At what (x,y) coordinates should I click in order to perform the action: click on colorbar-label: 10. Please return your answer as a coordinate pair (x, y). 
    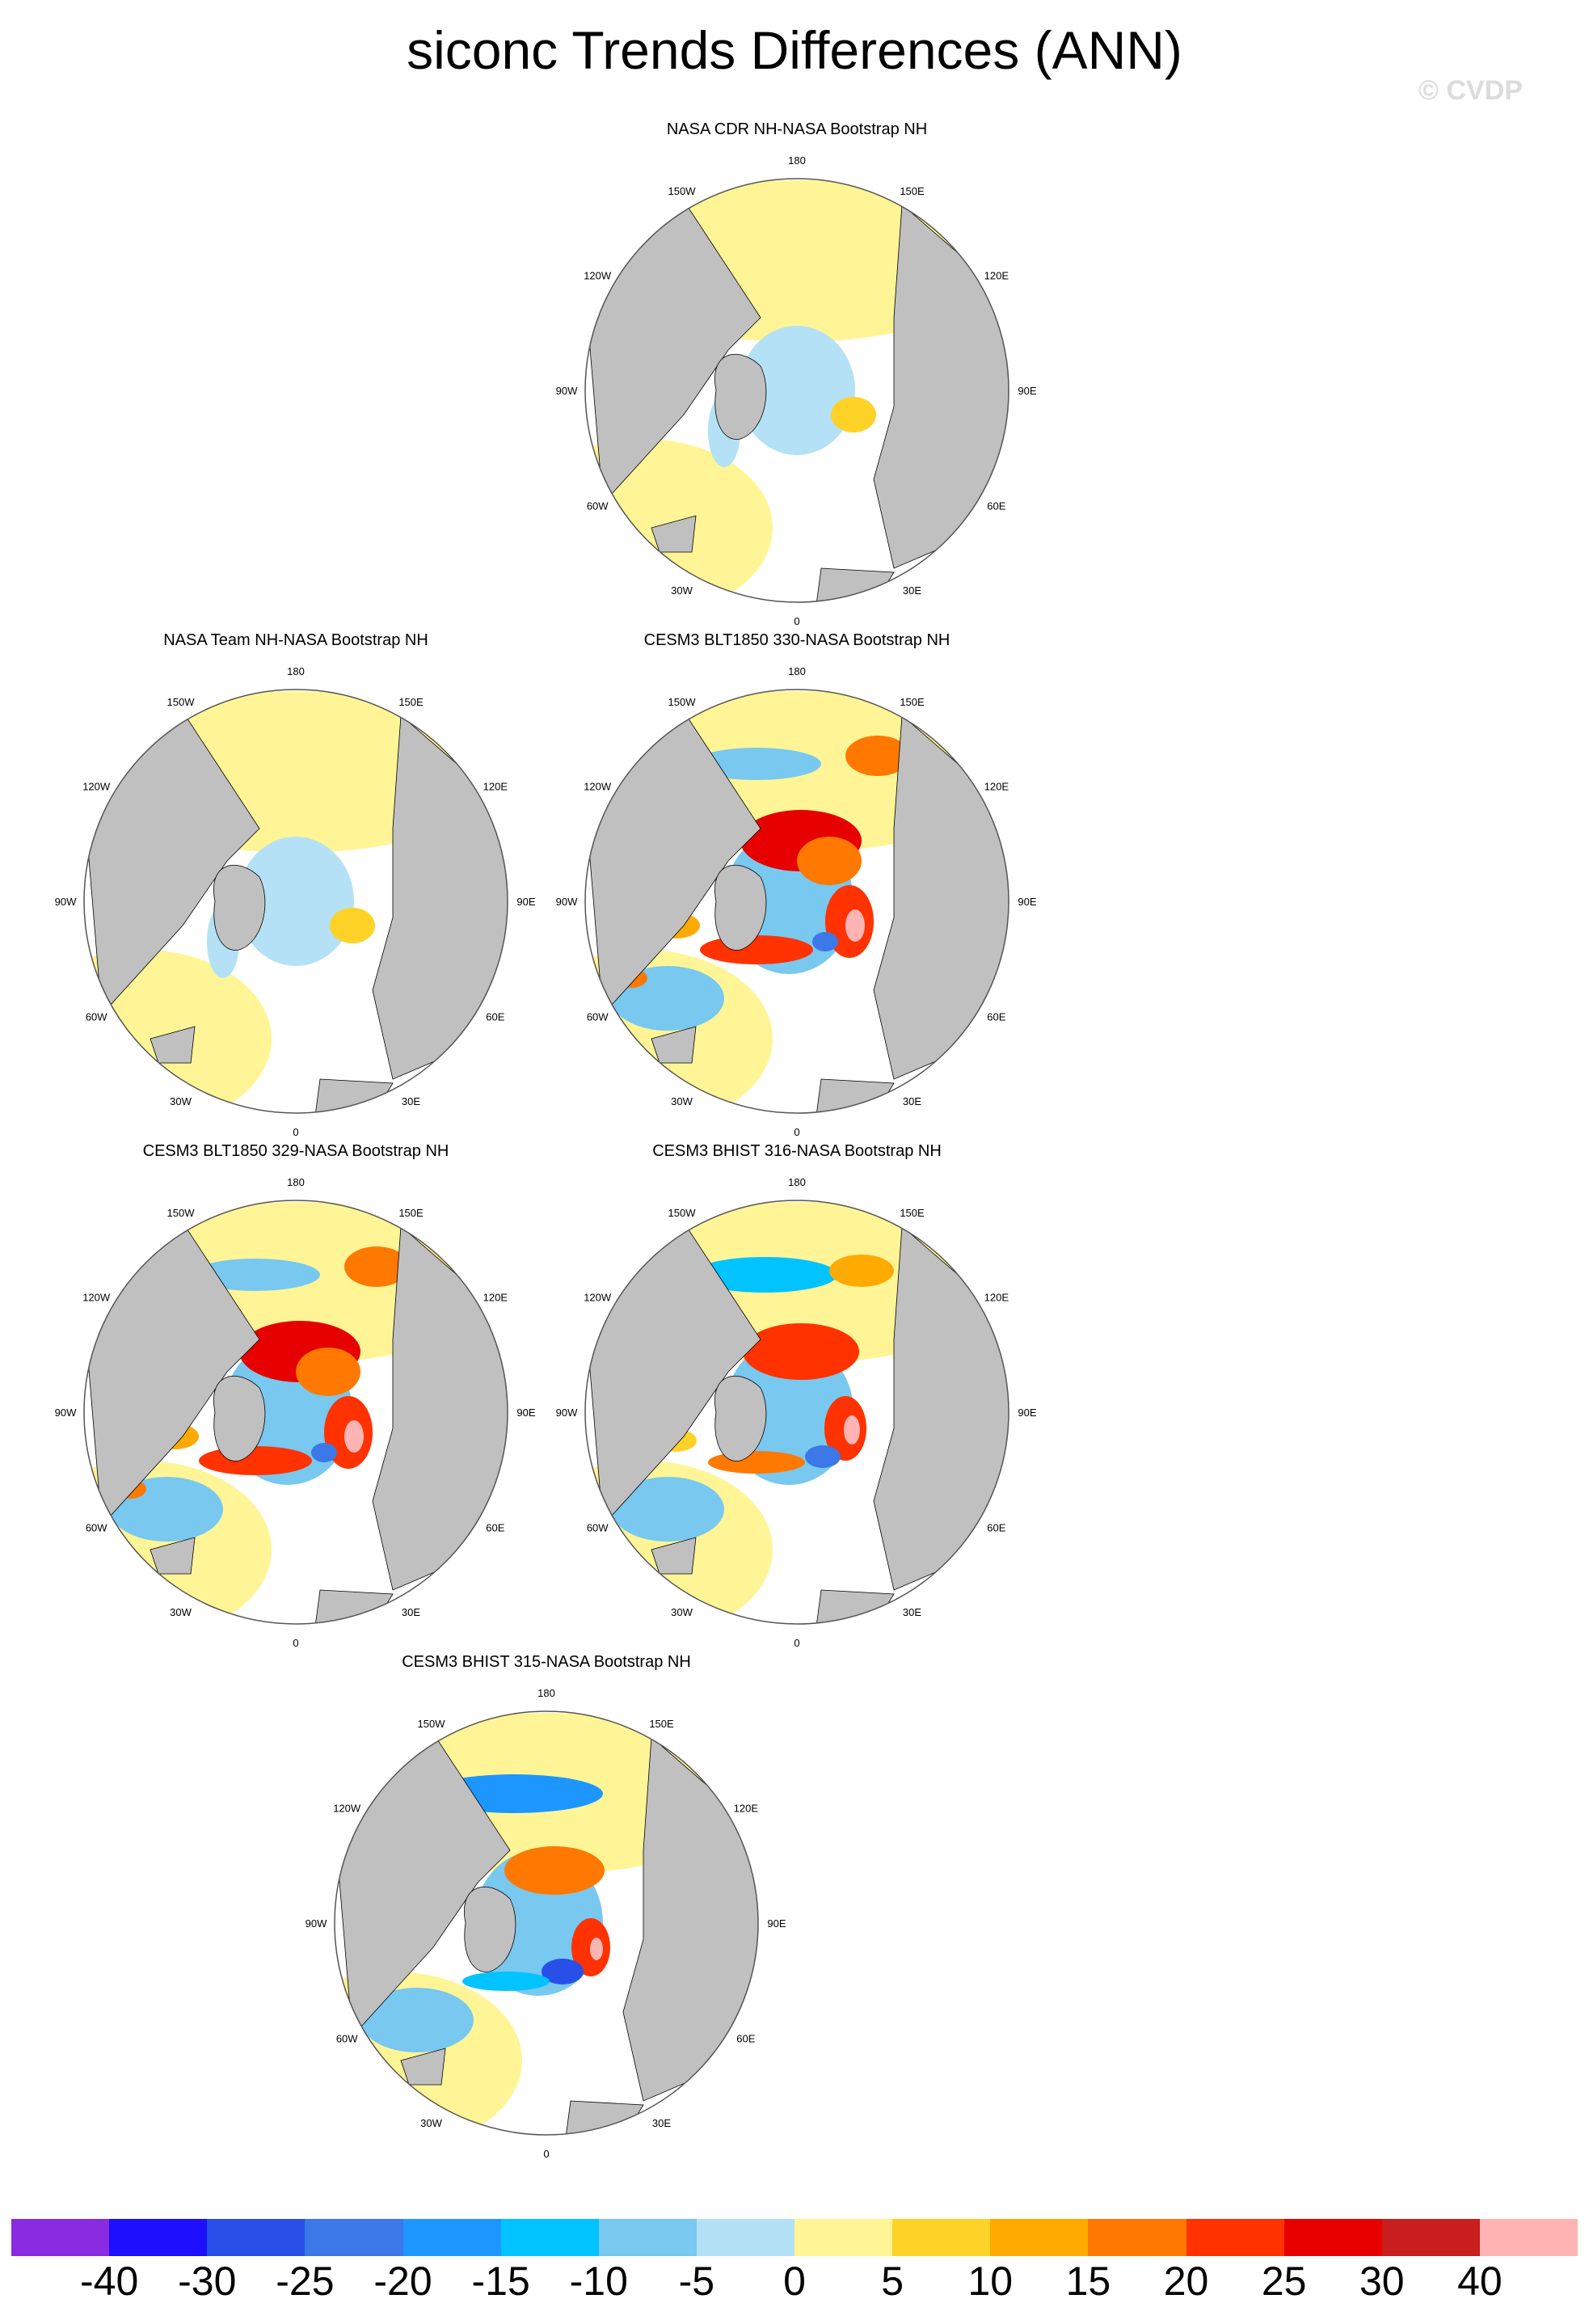
    Looking at the image, I should click on (991, 2281).